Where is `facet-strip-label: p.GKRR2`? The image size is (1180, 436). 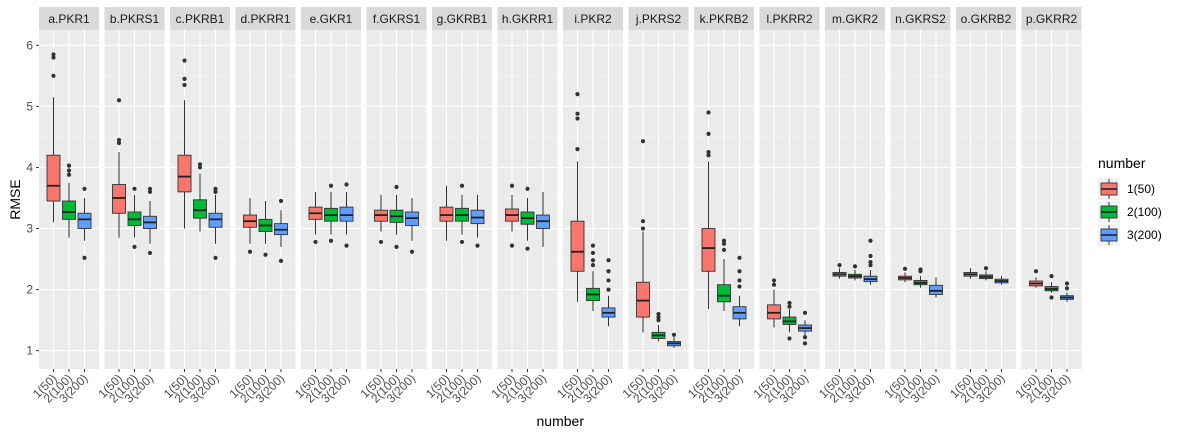 facet-strip-label: p.GKRR2 is located at coordinates (1052, 19).